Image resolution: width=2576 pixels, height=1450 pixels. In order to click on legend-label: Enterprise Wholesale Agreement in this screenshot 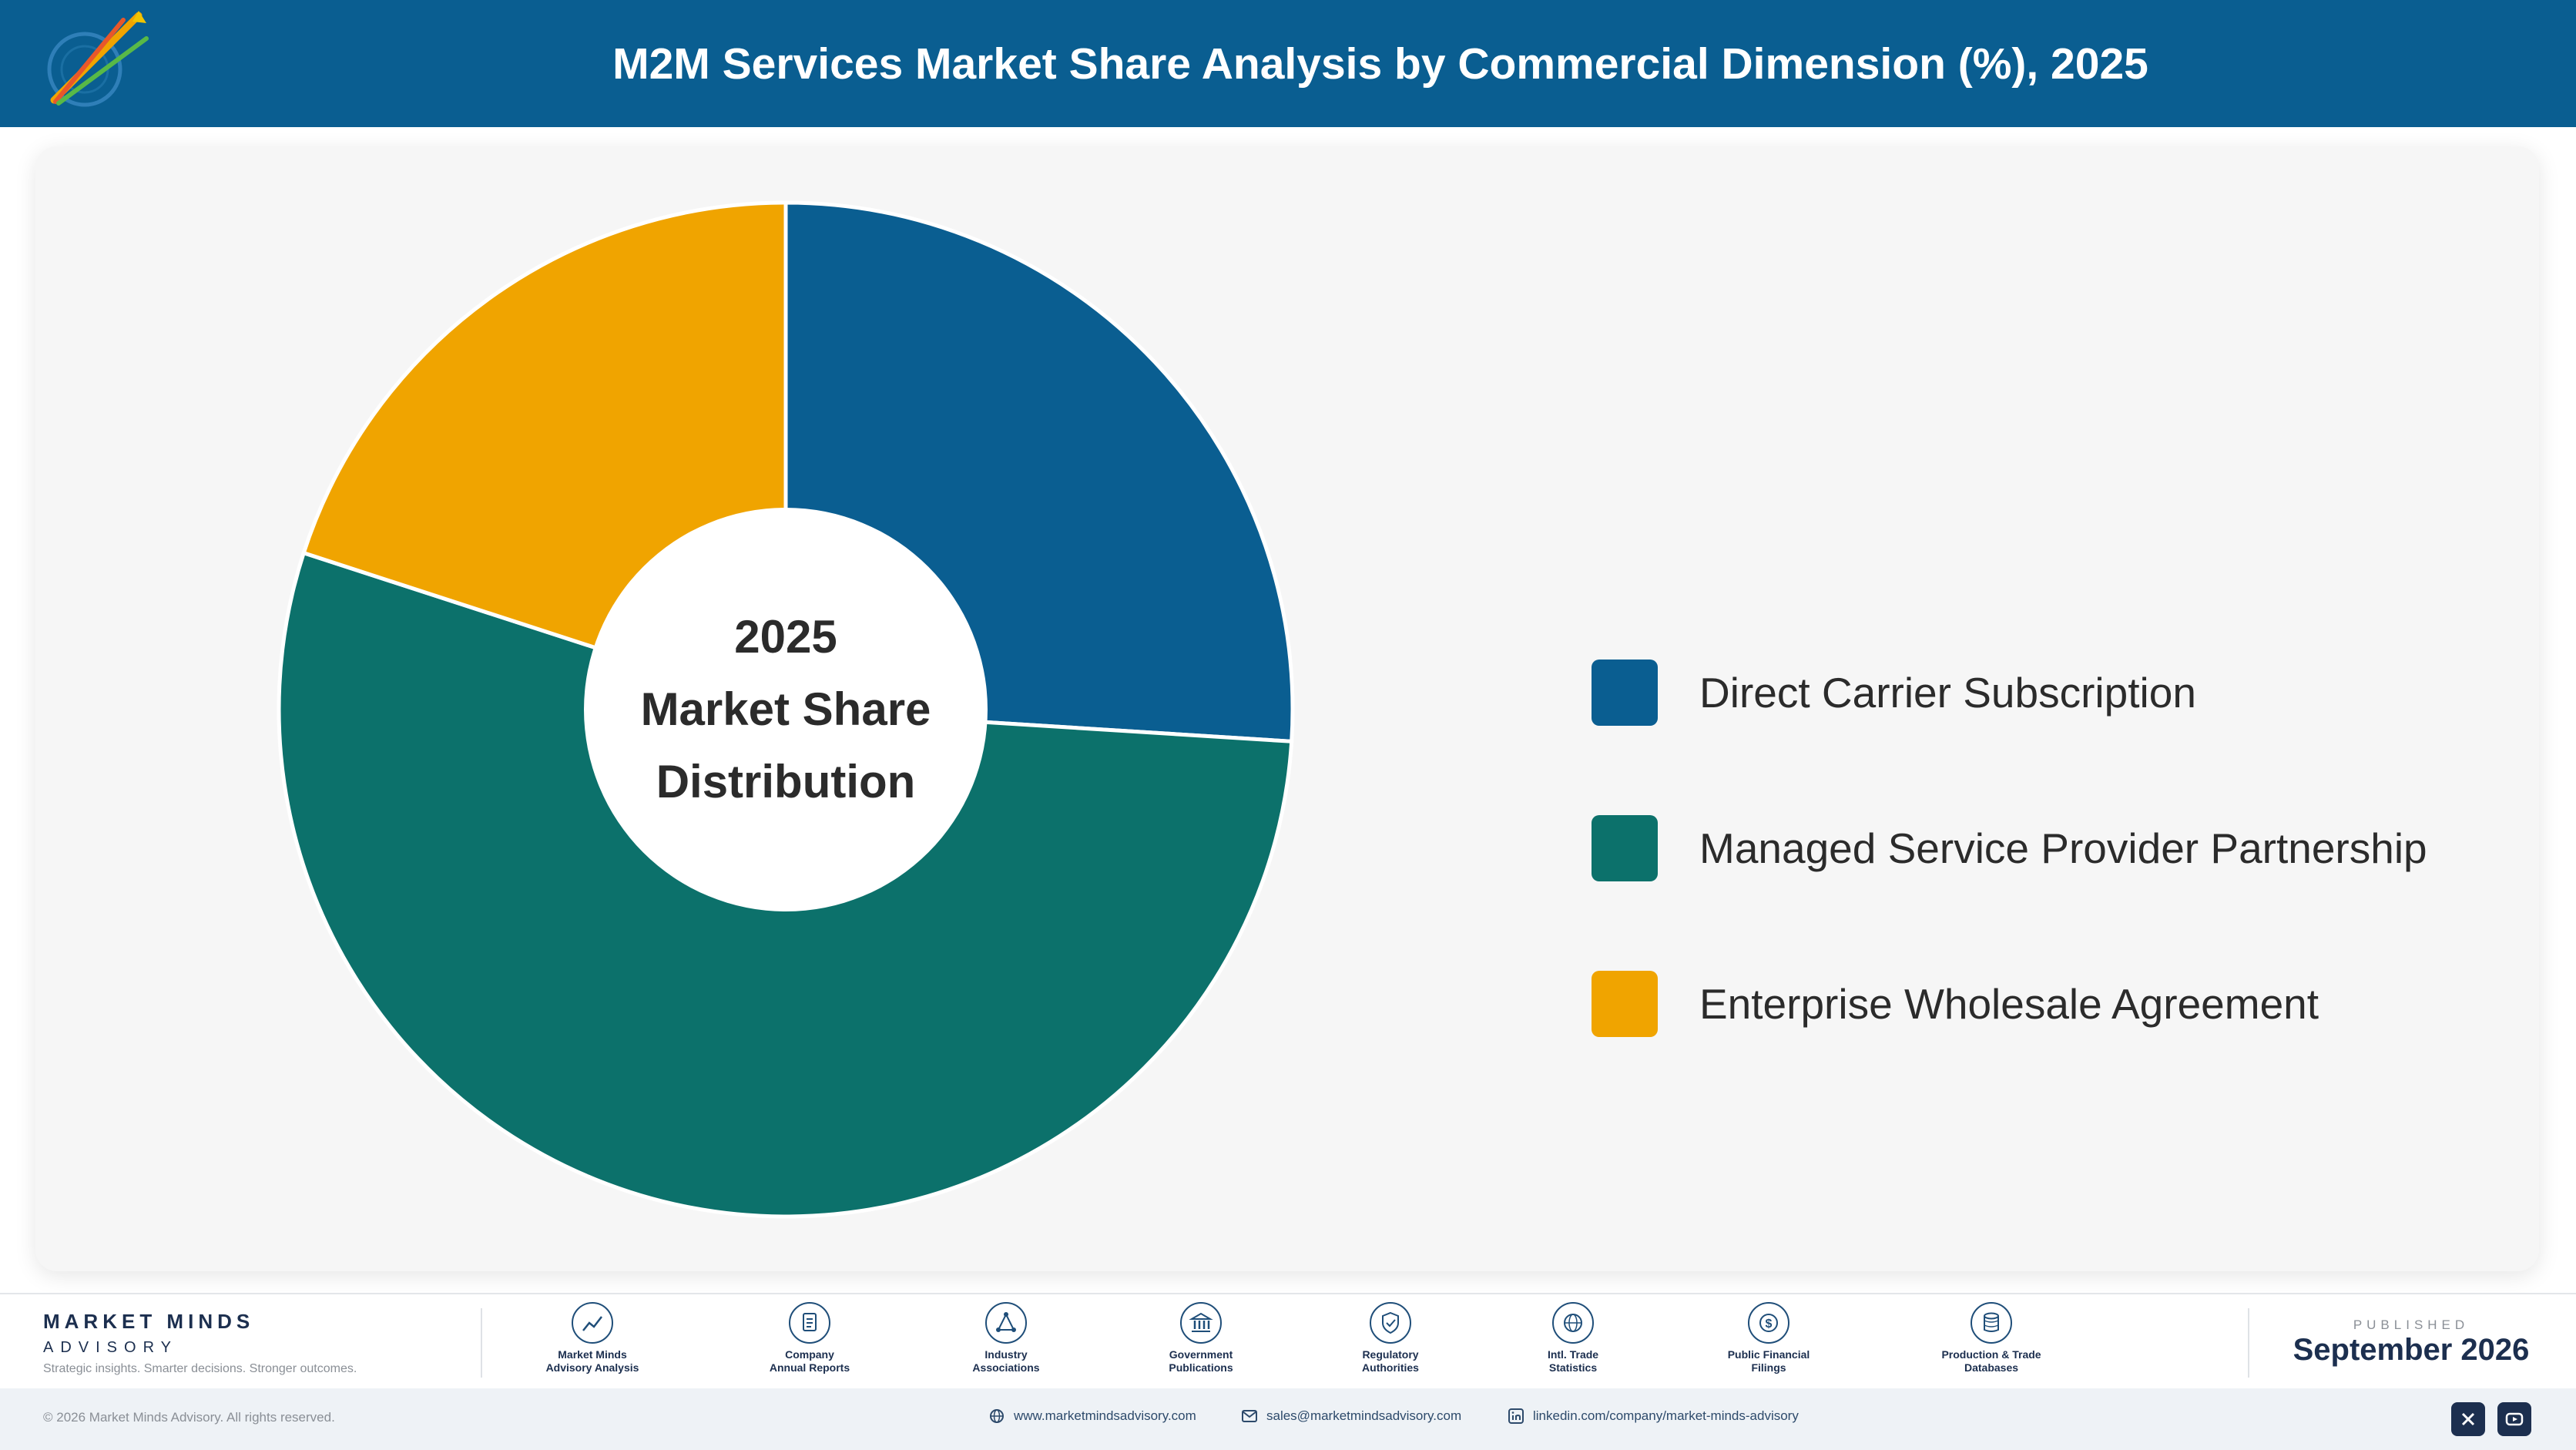, I will do `click(2009, 1004)`.